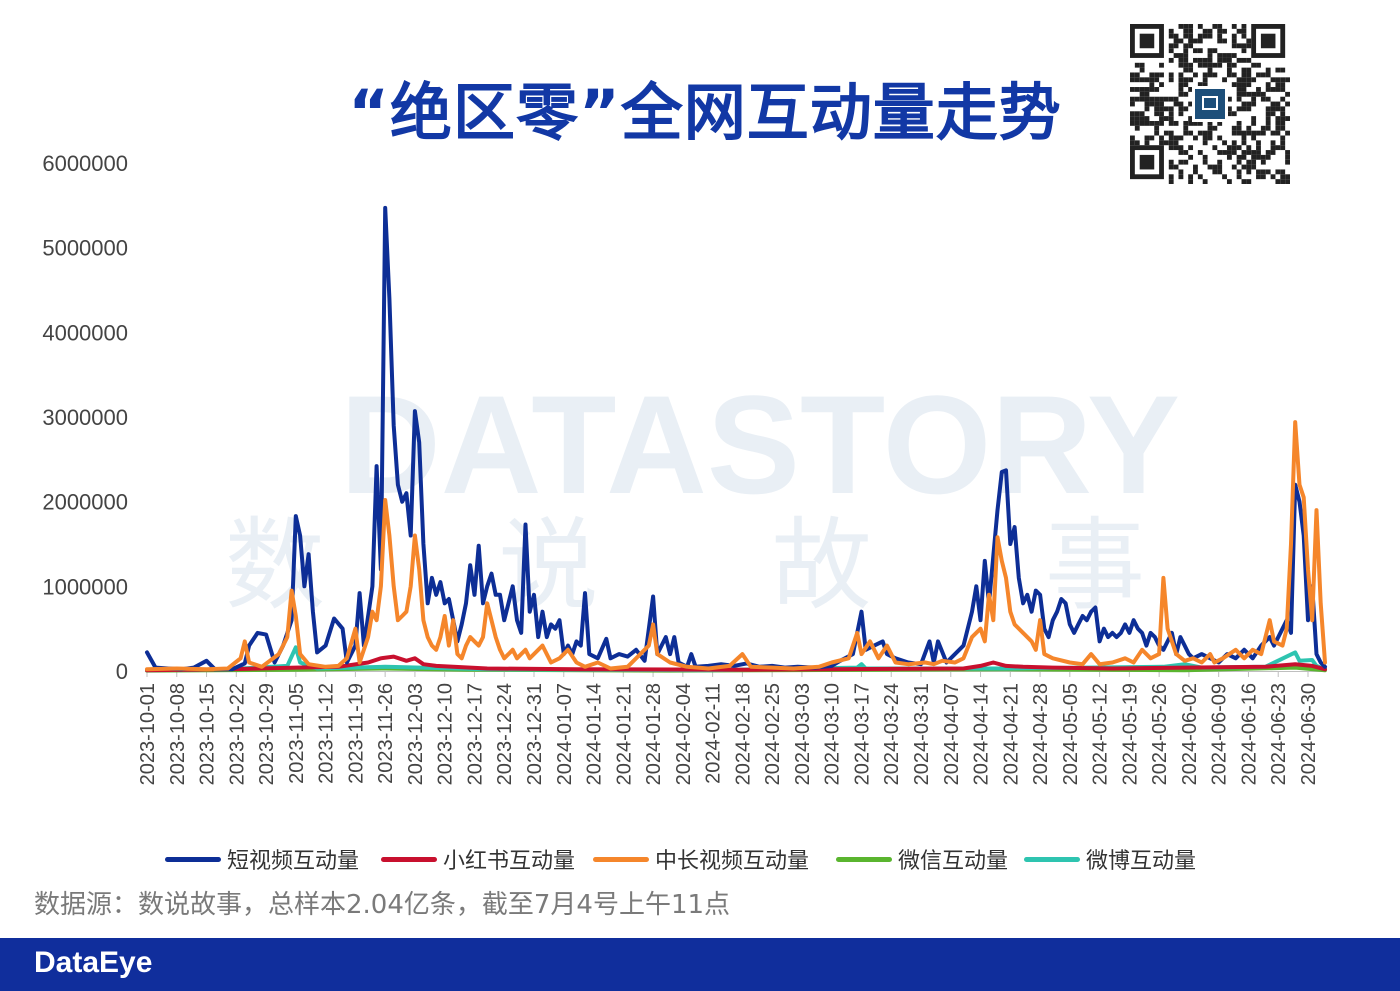  What do you see at coordinates (922, 734) in the screenshot?
I see `x-tick-label: 2024-03-31` at bounding box center [922, 734].